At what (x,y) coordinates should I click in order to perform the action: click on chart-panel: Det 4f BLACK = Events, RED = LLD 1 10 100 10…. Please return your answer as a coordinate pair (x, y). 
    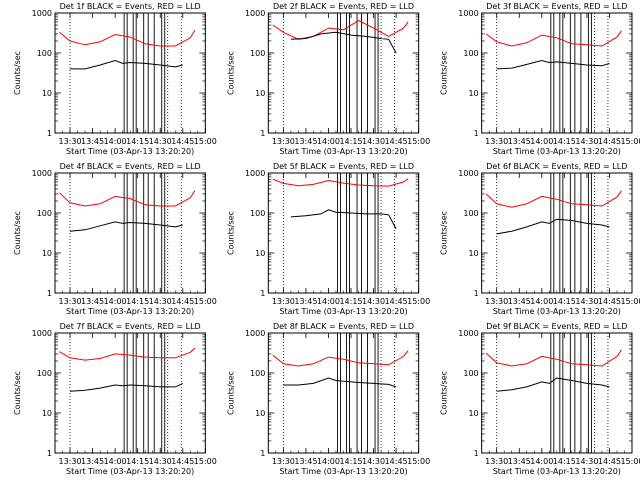
    Looking at the image, I should click on (115, 239).